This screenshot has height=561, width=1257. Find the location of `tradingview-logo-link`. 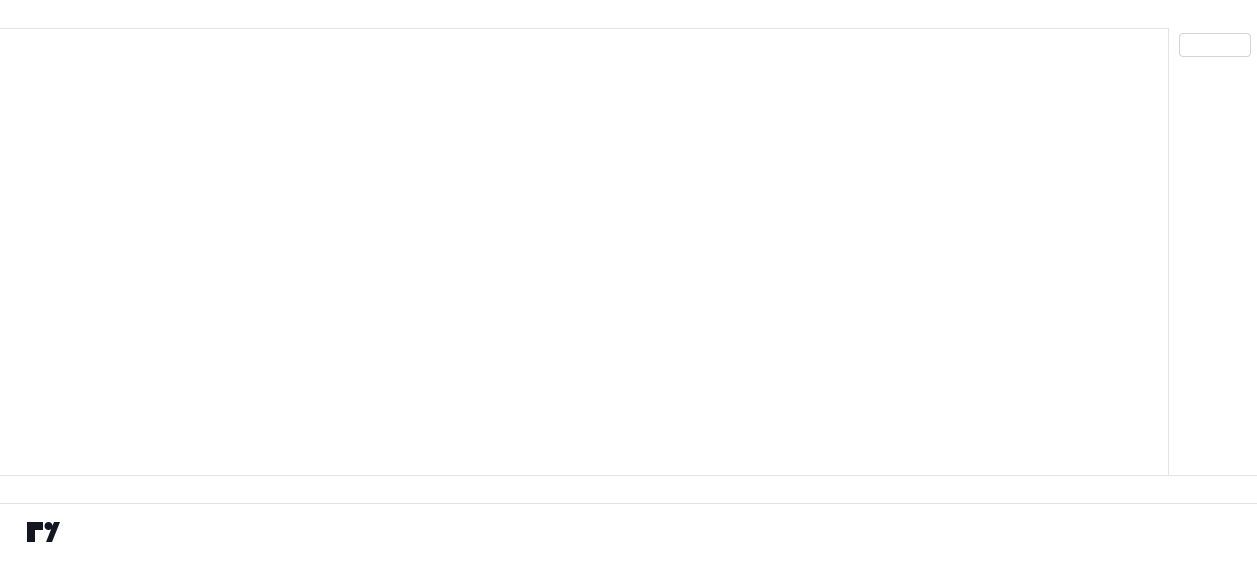

tradingview-logo-link is located at coordinates (48, 532).